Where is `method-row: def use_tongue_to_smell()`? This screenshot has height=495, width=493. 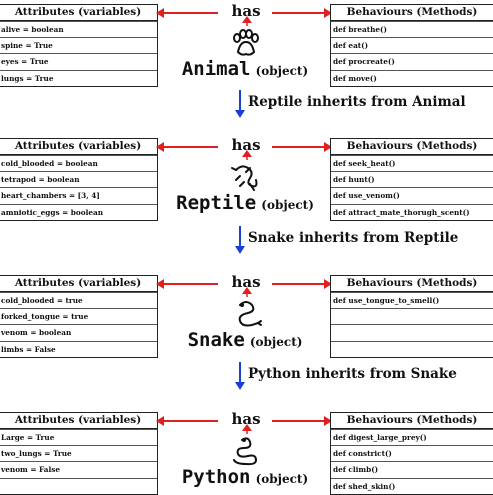 method-row: def use_tongue_to_smell() is located at coordinates (412, 300).